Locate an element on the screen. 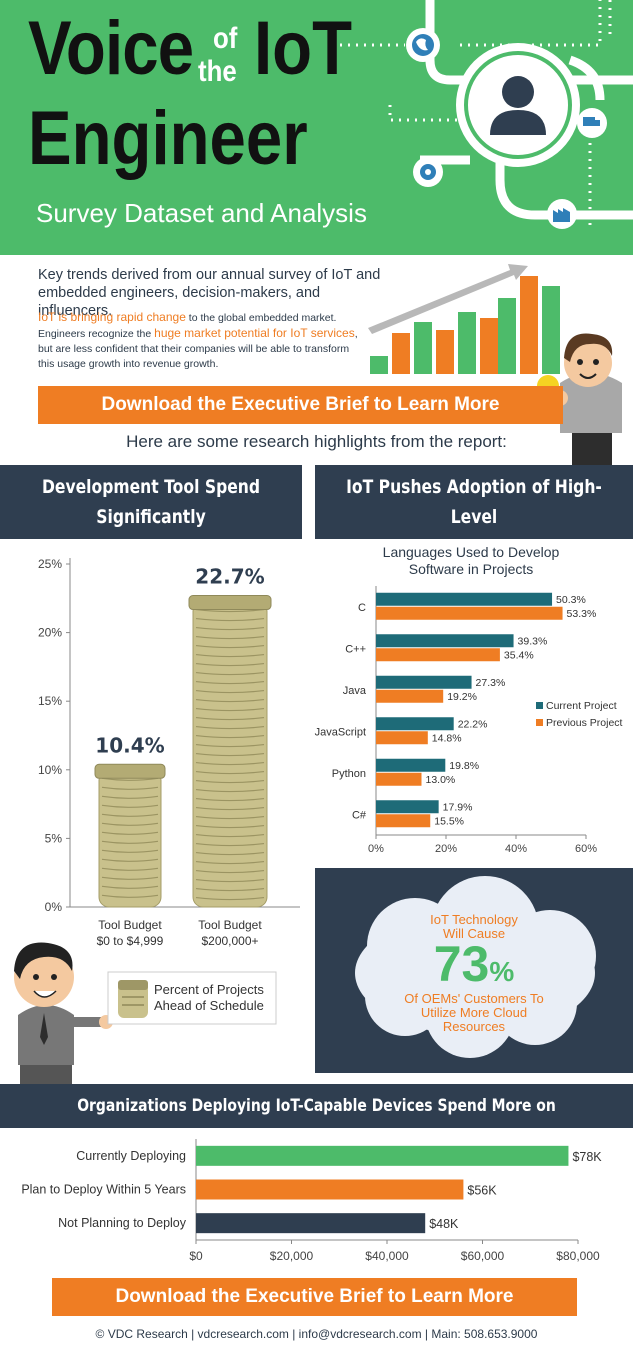 The height and width of the screenshot is (1362, 633). cloud-stat-value: 73 is located at coordinates (461, 964).